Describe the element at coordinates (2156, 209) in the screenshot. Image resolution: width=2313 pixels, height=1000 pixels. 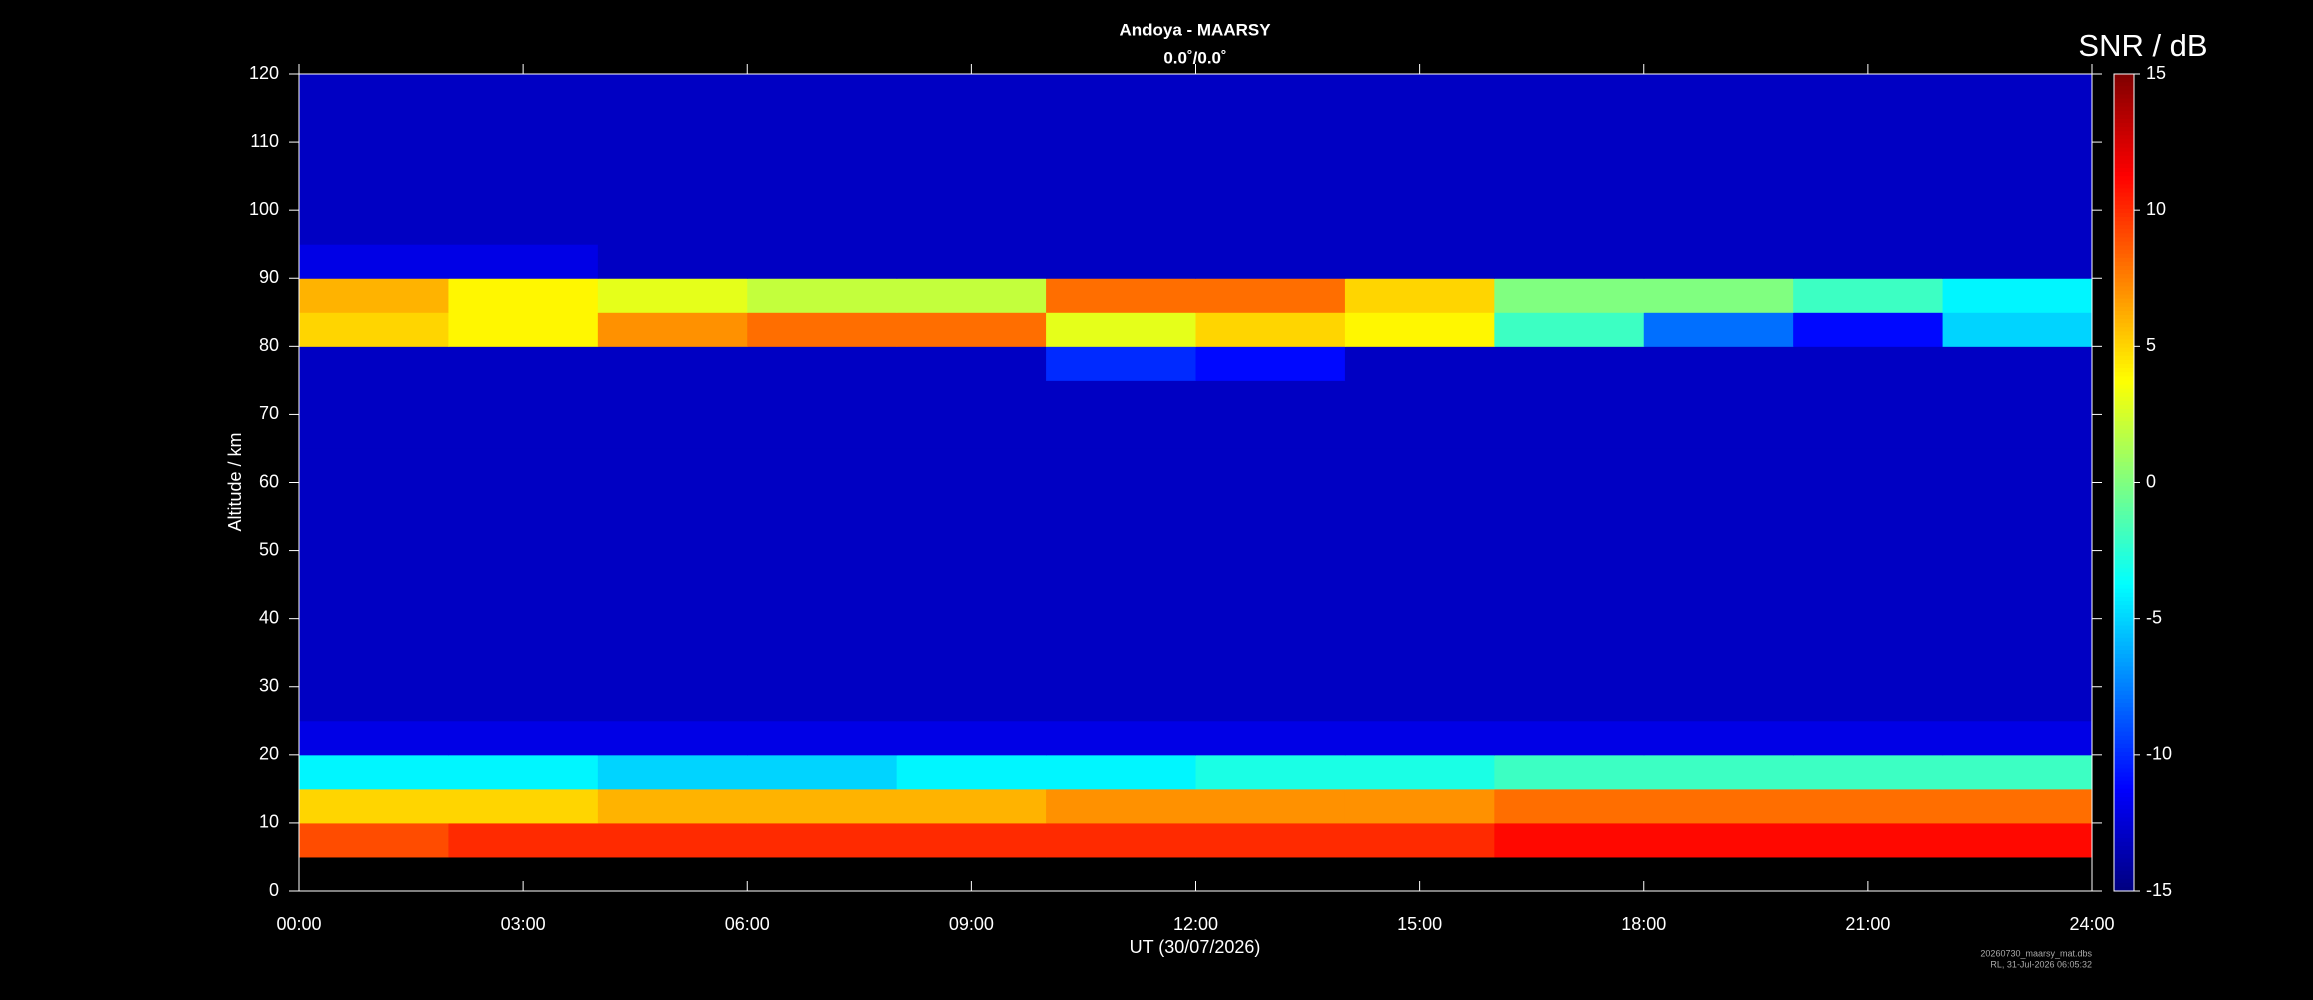
I see `colorbar-tick-label: 10` at that location.